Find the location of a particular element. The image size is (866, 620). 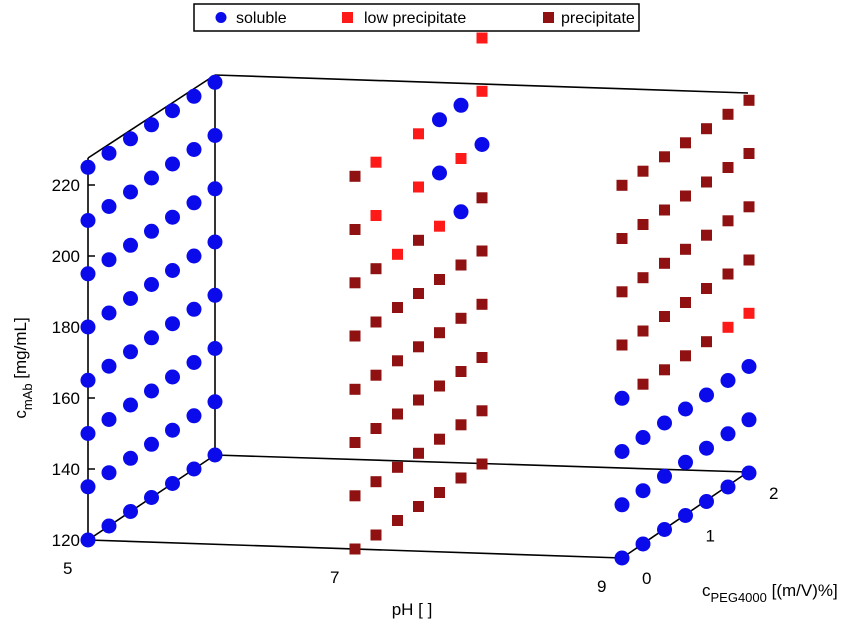

y-axis-label-sub: PEG4000 is located at coordinates (739, 597).